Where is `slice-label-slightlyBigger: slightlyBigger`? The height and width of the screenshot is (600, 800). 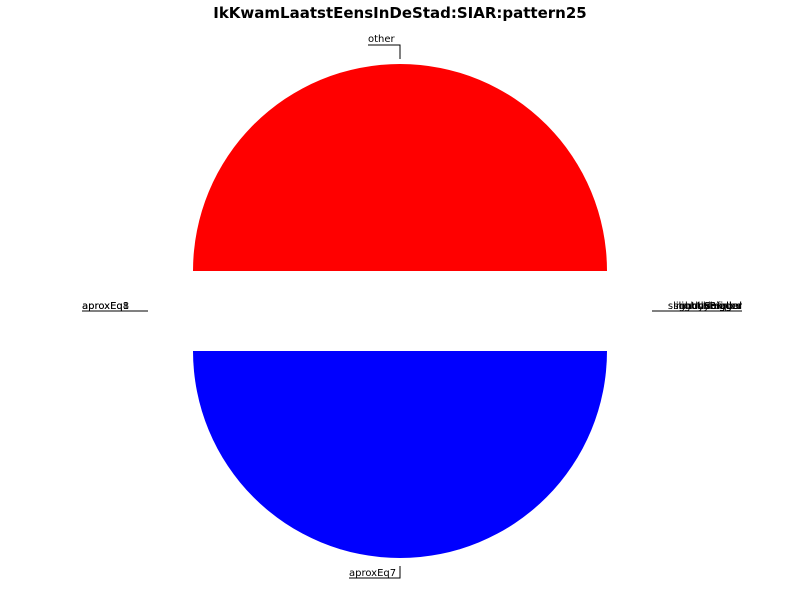
slice-label-slightlyBigger: slightlyBigger is located at coordinates (708, 306).